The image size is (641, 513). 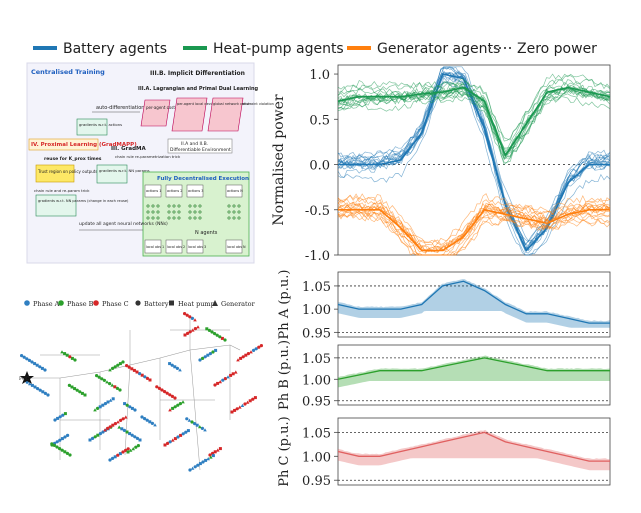 I want to click on pcc-star-icon, so click(x=27, y=377).